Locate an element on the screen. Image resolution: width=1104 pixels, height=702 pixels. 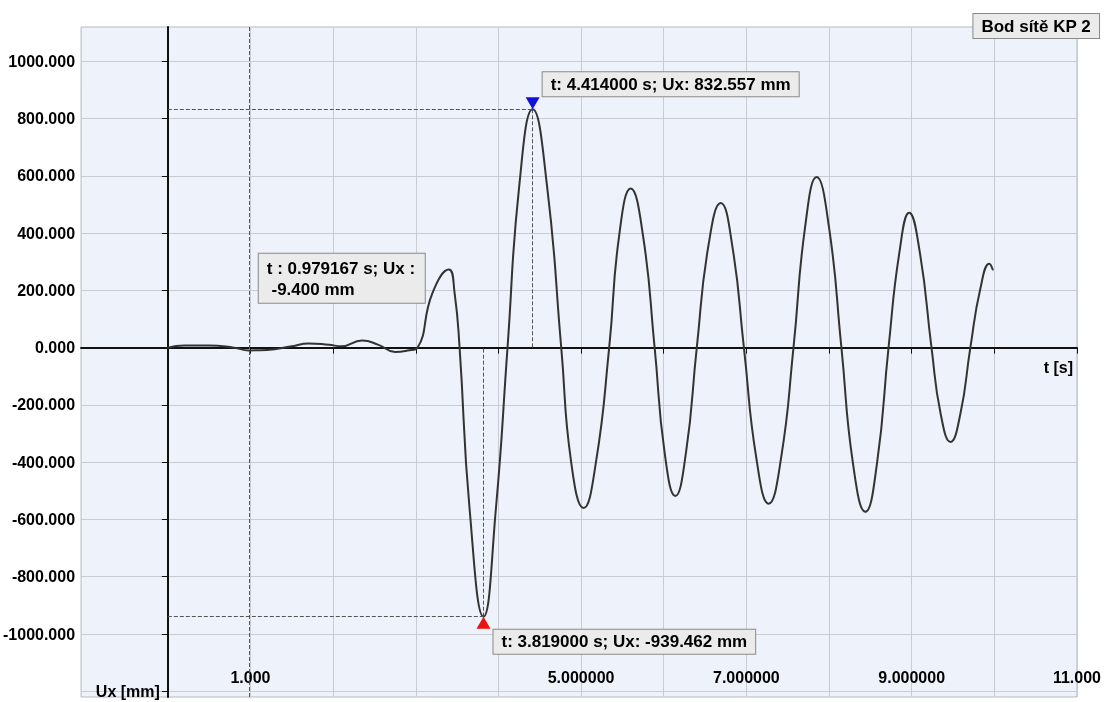
x-tick-label: 11.000 is located at coordinates (1077, 677).